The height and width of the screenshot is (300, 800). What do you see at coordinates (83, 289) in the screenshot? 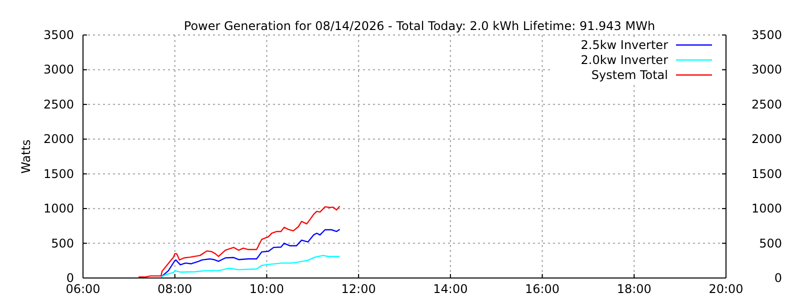
I see `x-tick-label: 06:00` at bounding box center [83, 289].